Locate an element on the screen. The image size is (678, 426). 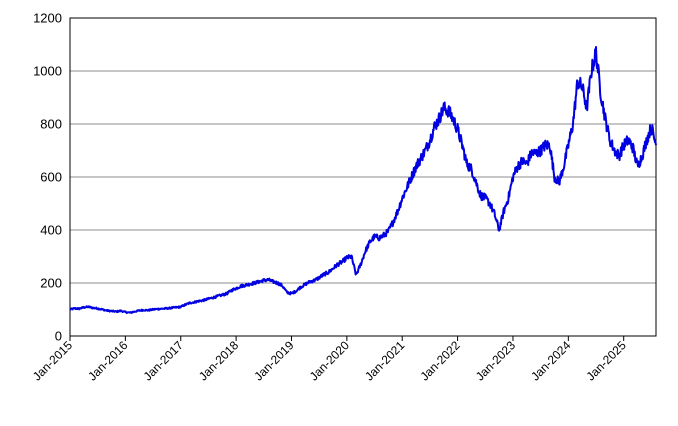
y-tick-label: 400 is located at coordinates (51, 230).